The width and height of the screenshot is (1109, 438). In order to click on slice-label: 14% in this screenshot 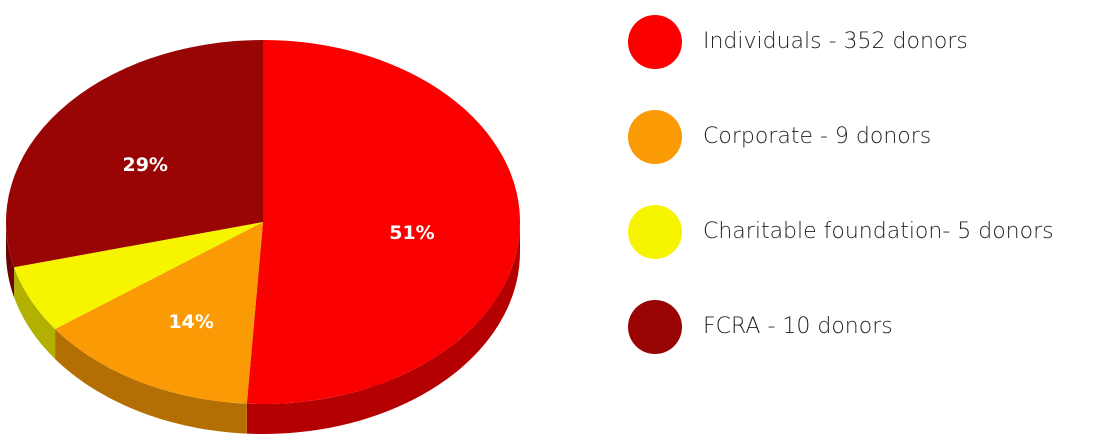, I will do `click(190, 322)`.